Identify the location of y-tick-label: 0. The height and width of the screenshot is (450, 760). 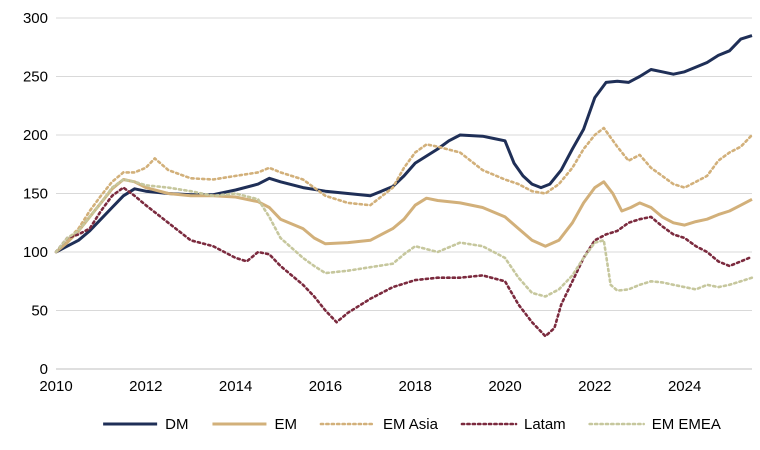
(44, 369).